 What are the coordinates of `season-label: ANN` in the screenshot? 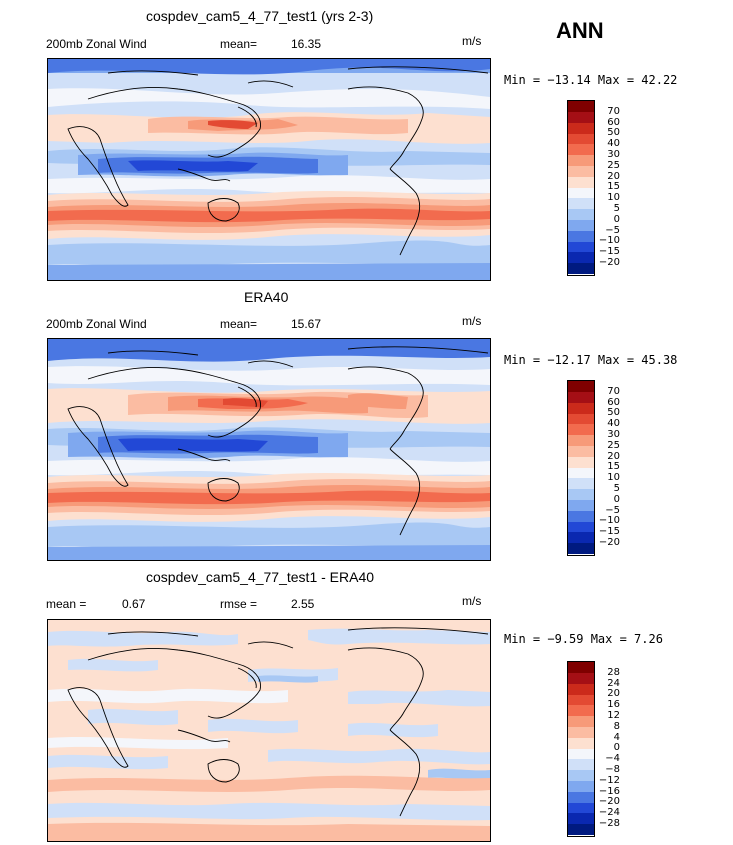 It's located at (580, 30).